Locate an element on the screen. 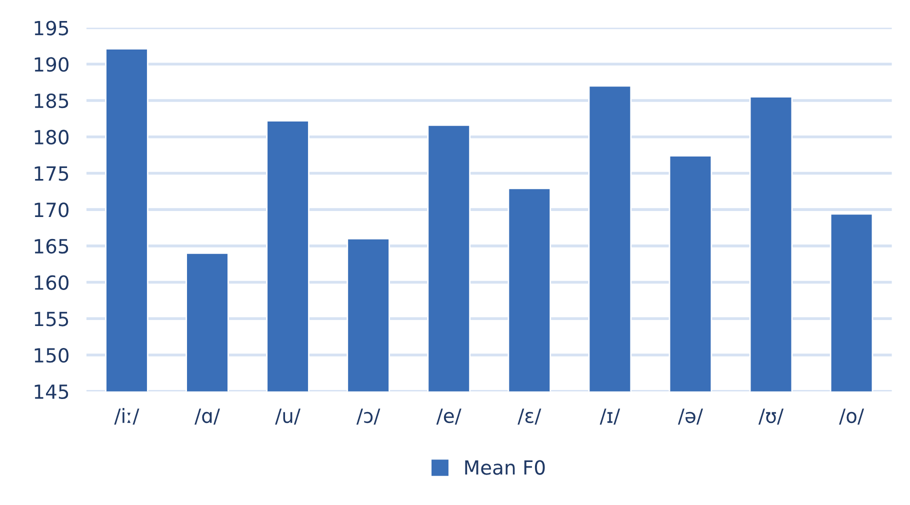 This screenshot has width=910, height=505. y-tick-label: 190 is located at coordinates (51, 64).